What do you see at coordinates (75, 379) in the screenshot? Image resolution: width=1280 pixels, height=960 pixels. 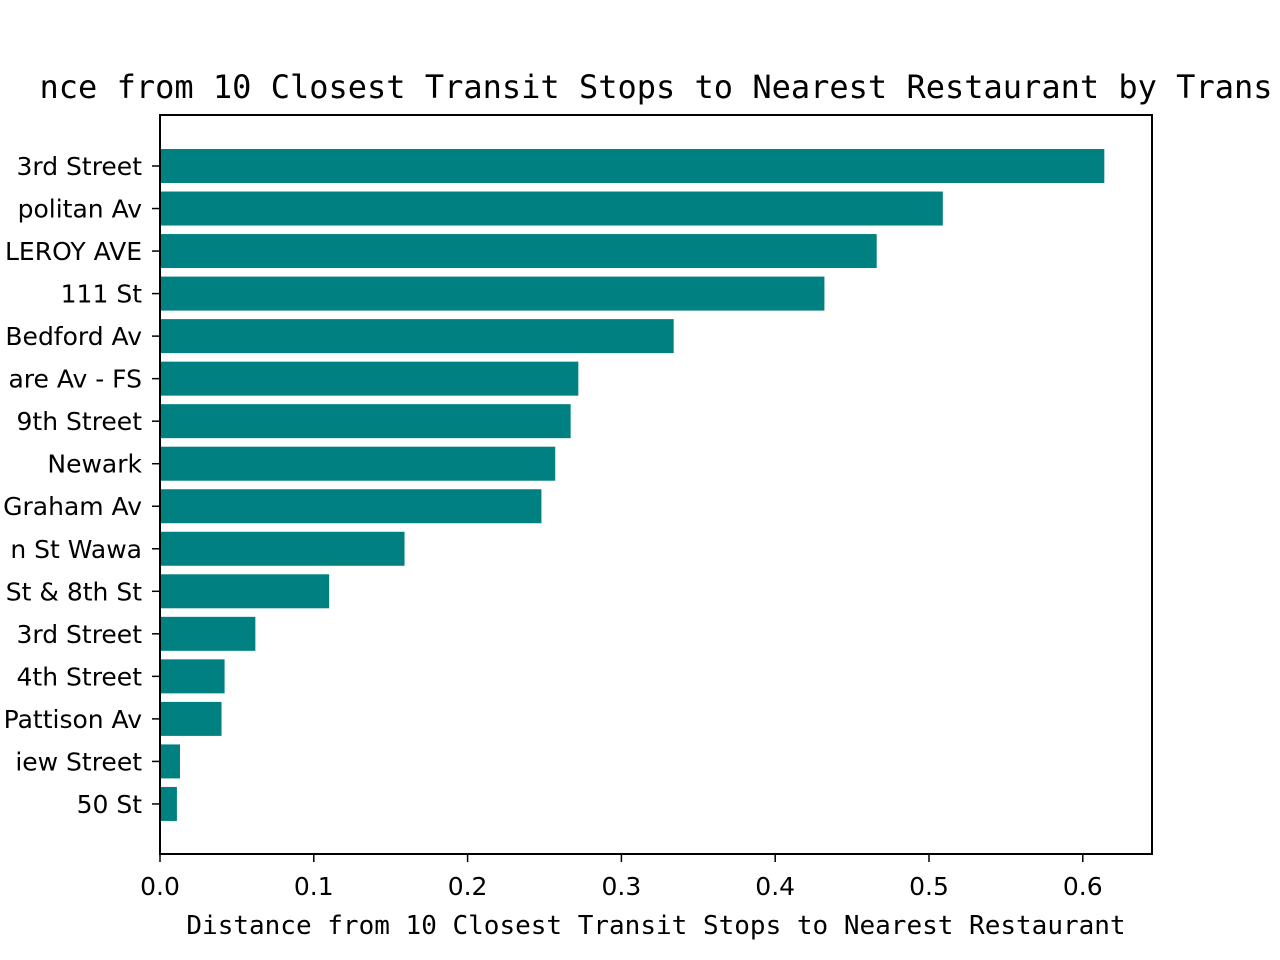 I see `y-tick-label: are Av - FS` at bounding box center [75, 379].